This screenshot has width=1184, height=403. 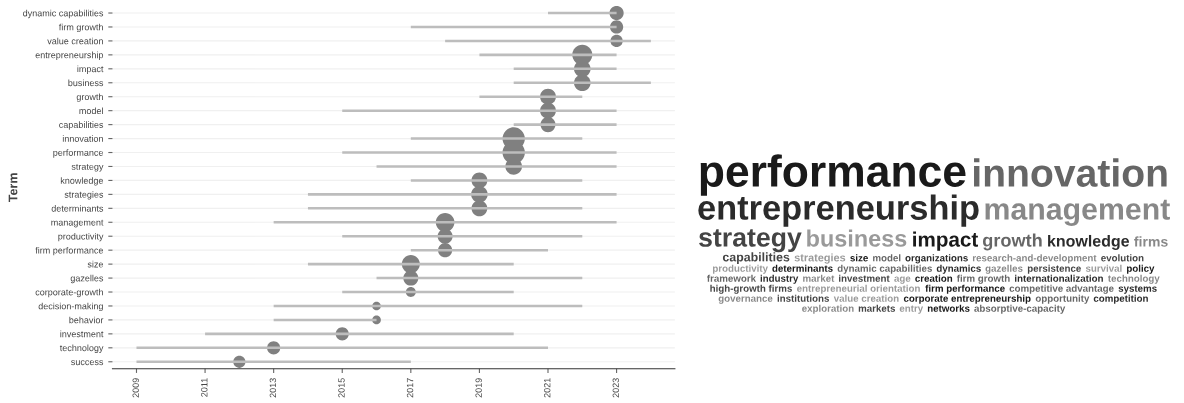 I want to click on y-tick-label: firm growth, so click(x=80, y=28).